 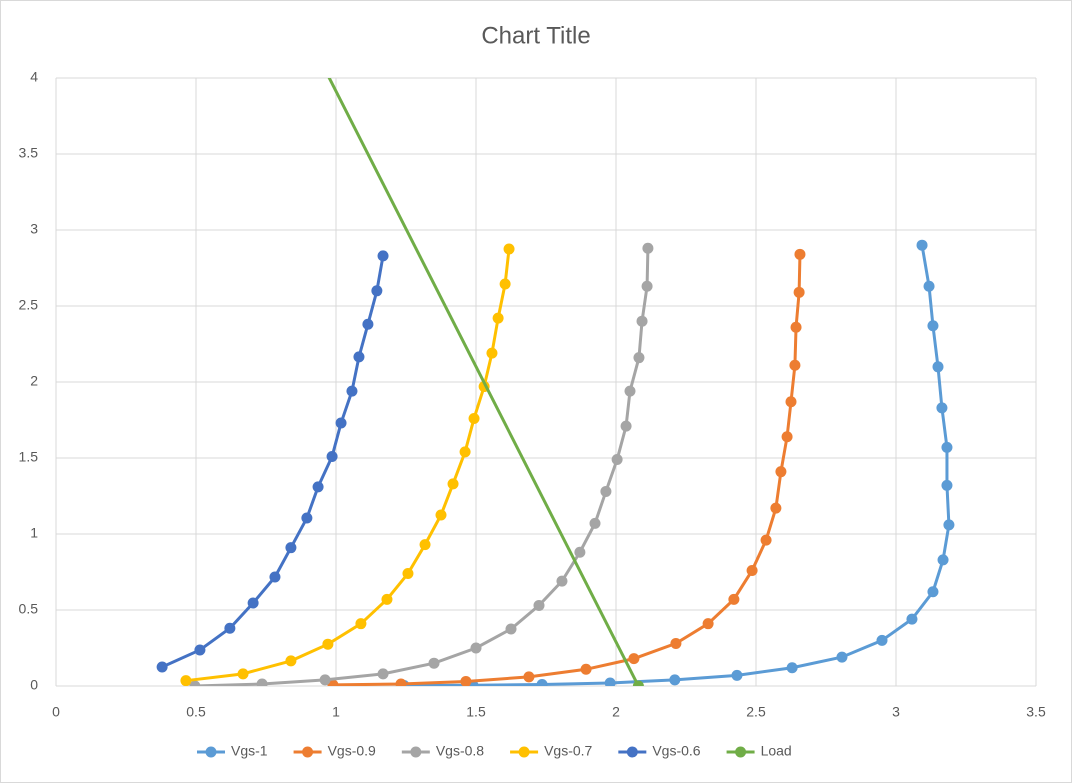 What do you see at coordinates (756, 712) in the screenshot?
I see `x-tick-label: 2.5` at bounding box center [756, 712].